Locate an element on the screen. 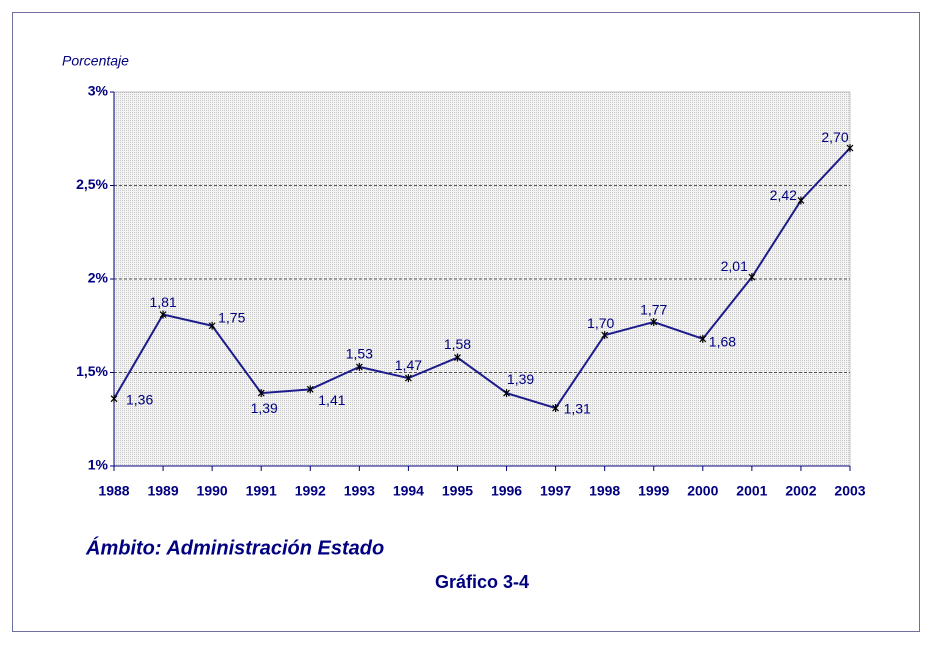  data-label: 2,70 is located at coordinates (834, 137).